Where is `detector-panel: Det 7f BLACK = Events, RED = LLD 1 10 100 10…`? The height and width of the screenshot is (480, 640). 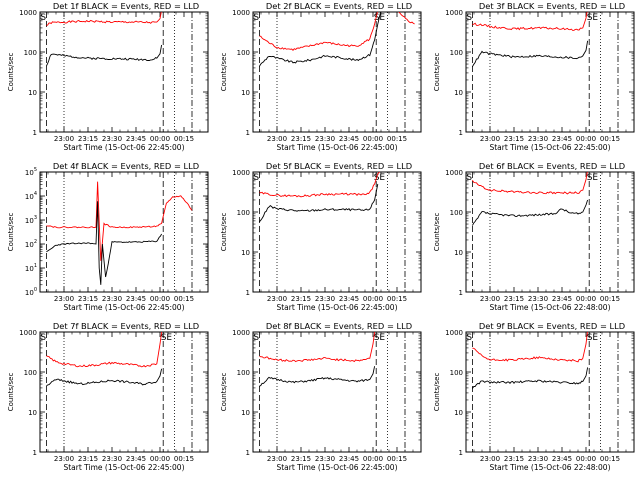 detector-panel: Det 7f BLACK = Events, RED = LLD 1 10 100 10… is located at coordinates (108, 396).